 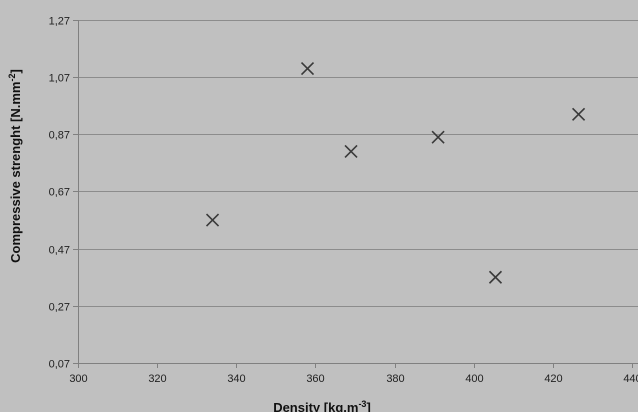 I want to click on y-tick-label: 0,47, so click(x=59, y=251).